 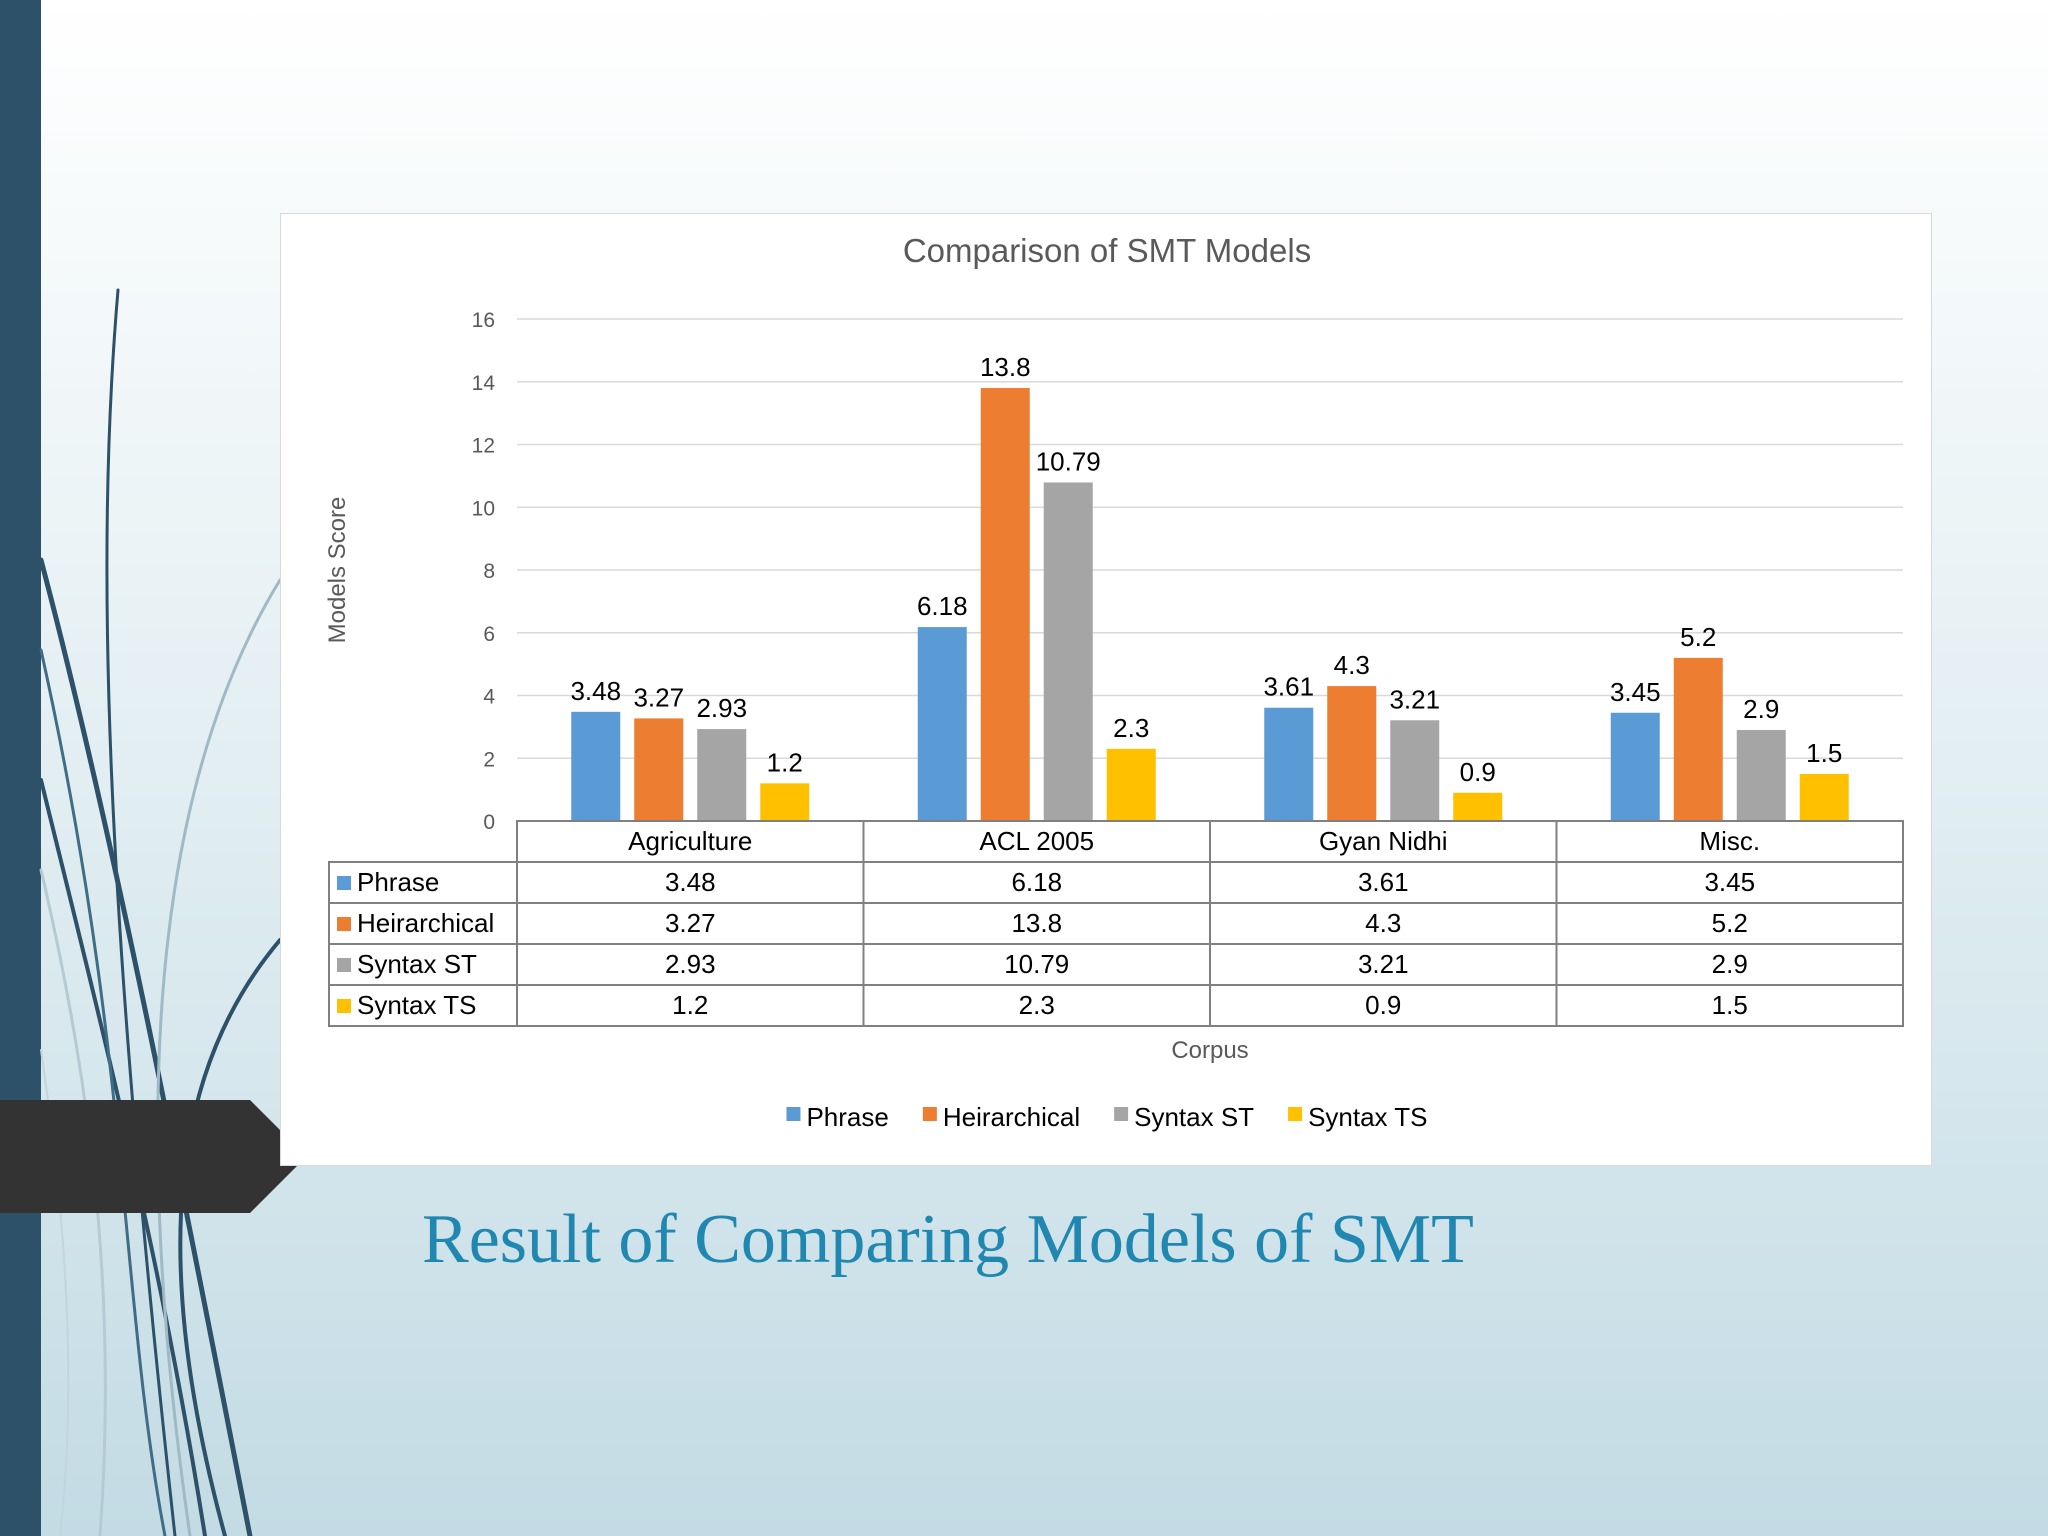 I want to click on y-tick-label: 0, so click(x=489, y=822).